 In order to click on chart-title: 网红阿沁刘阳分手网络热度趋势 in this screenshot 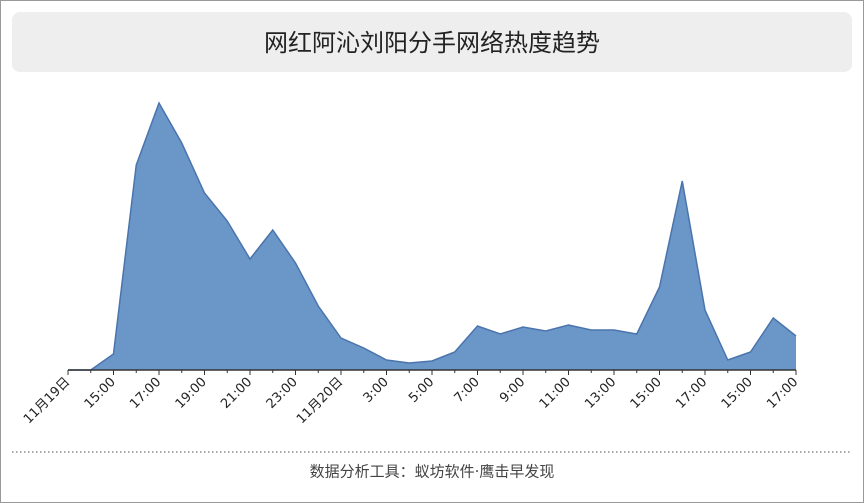, I will do `click(432, 43)`.